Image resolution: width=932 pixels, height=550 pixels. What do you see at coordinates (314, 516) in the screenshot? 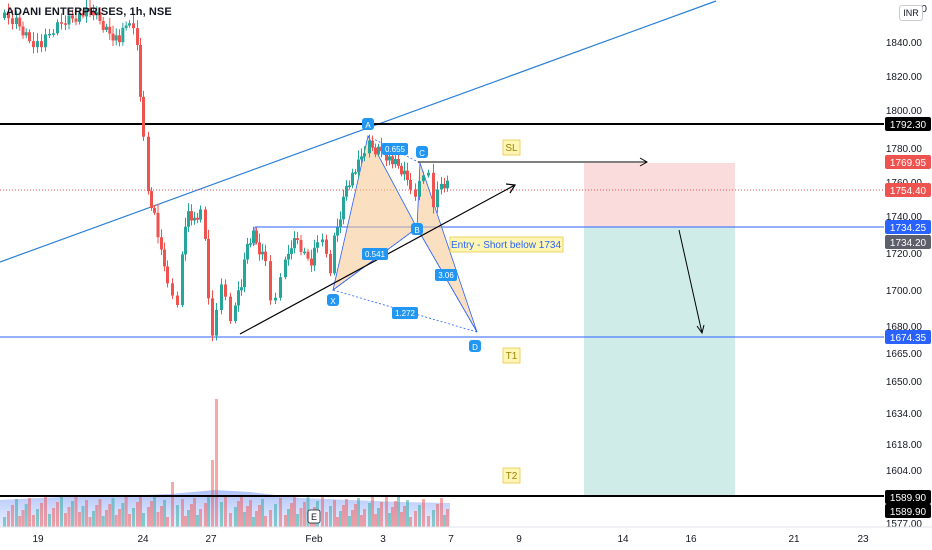
I see `earnings-marker: E` at bounding box center [314, 516].